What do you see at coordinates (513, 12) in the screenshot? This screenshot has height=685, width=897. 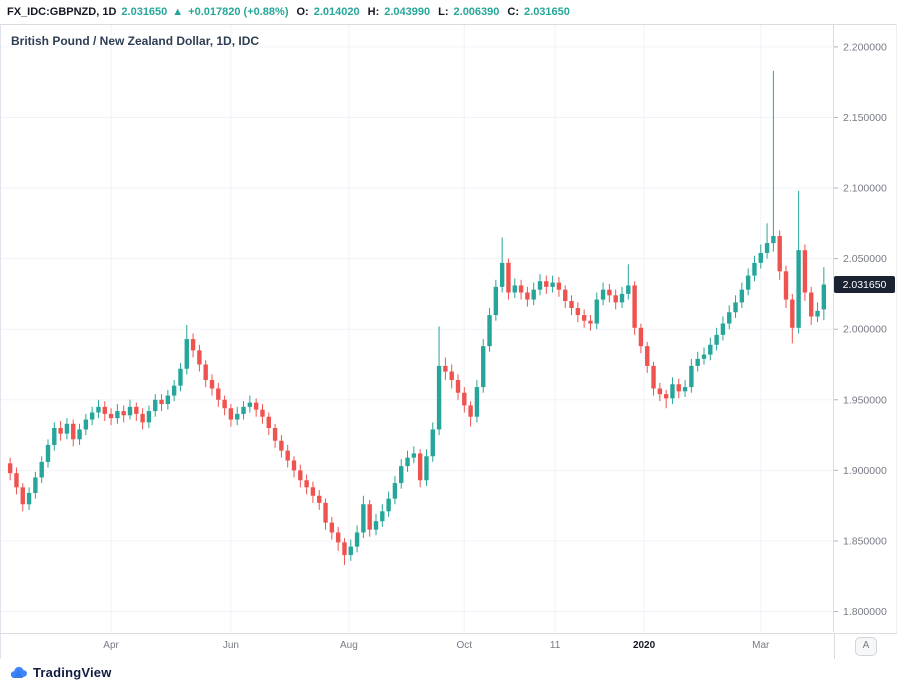 I see `close-label: C:` at bounding box center [513, 12].